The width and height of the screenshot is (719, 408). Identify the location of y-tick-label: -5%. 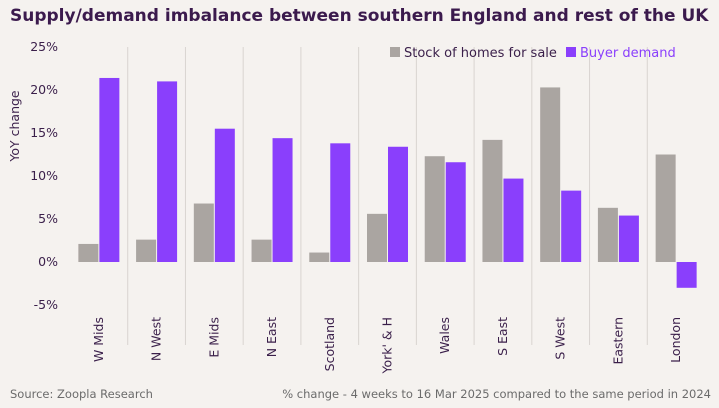
(46, 304).